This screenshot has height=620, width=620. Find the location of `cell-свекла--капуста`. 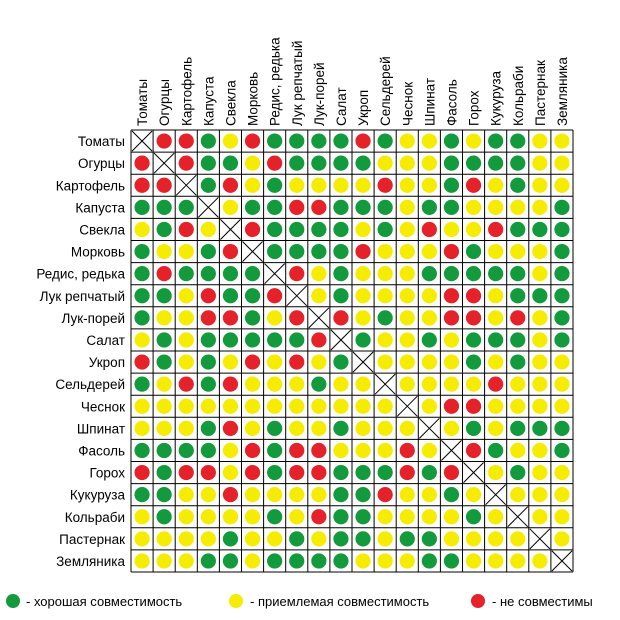

cell-свекла--капуста is located at coordinates (208, 229).